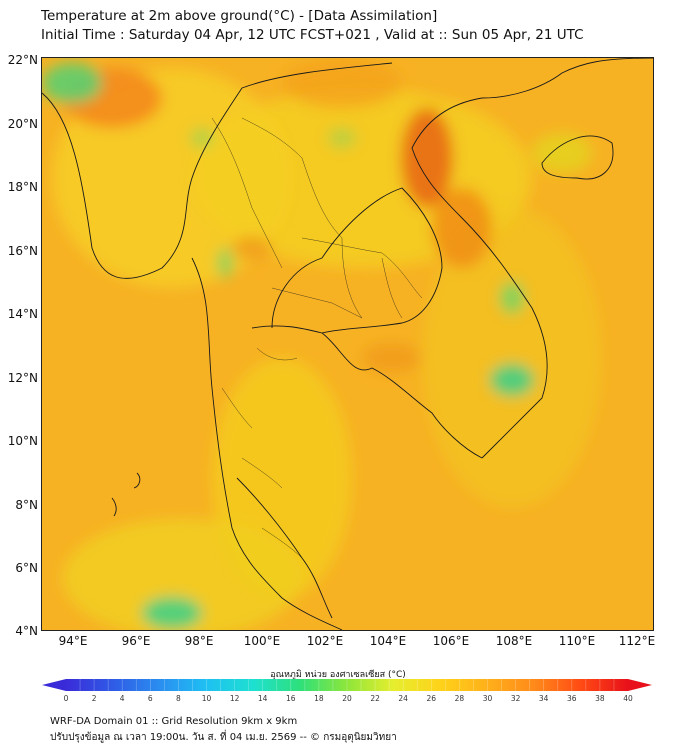 This screenshot has height=756, width=676. Describe the element at coordinates (234, 698) in the screenshot. I see `colorbar-tick-label: 12` at that location.